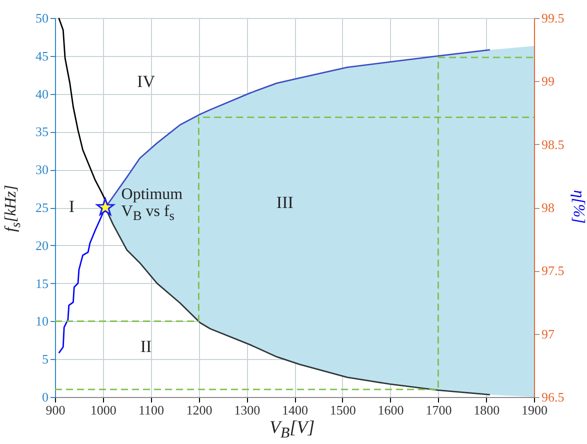  Describe the element at coordinates (42, 245) in the screenshot. I see `y-tick-label: 20` at that location.